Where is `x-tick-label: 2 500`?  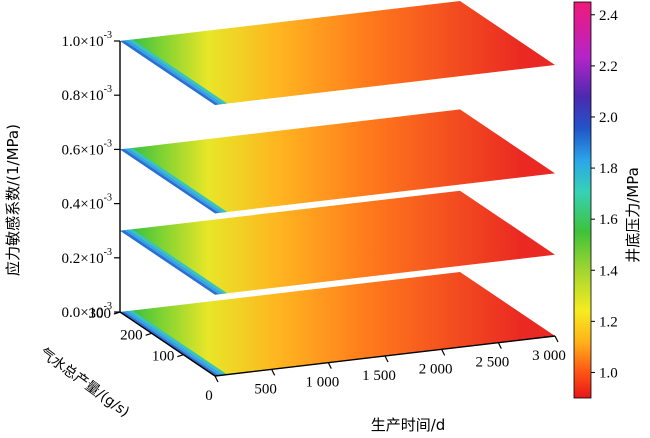 x-tick-label: 2 500 is located at coordinates (492, 363).